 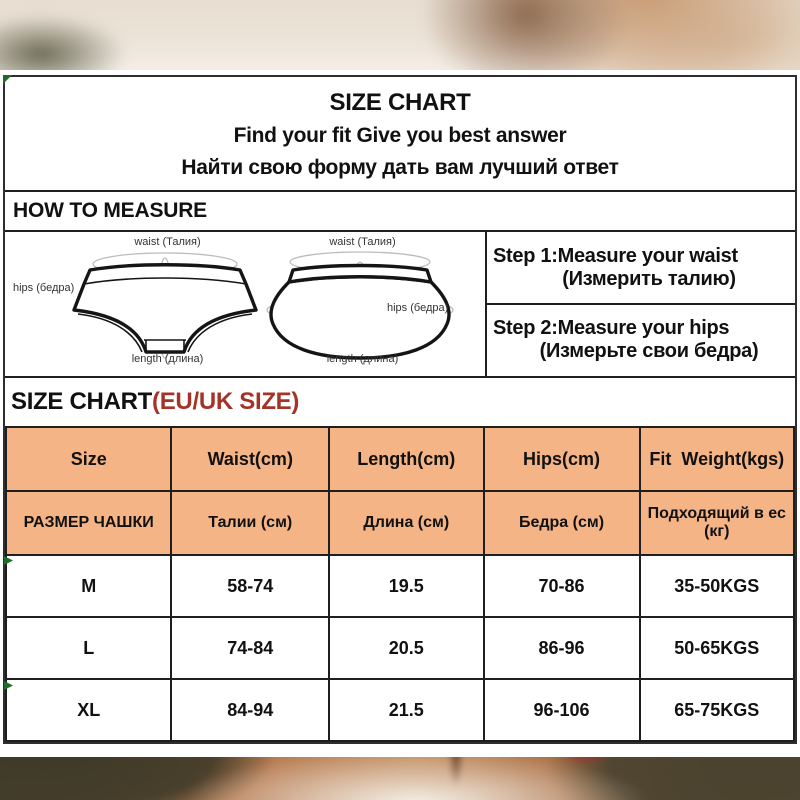 What do you see at coordinates (400, 102) in the screenshot?
I see `page-title: SIZE CHART` at bounding box center [400, 102].